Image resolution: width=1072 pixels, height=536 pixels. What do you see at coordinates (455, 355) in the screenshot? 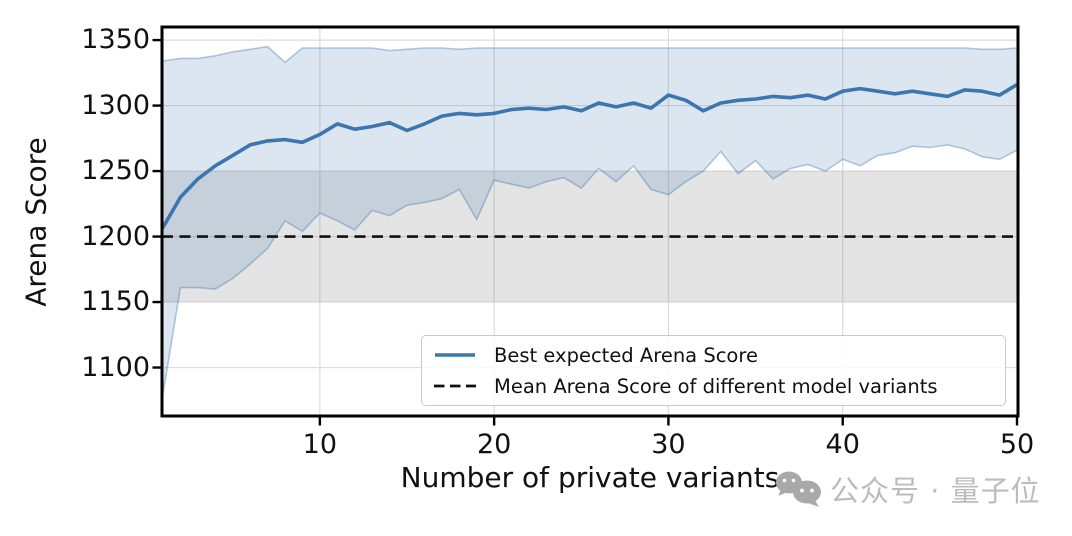
I see `solid-line-sample-icon` at bounding box center [455, 355].